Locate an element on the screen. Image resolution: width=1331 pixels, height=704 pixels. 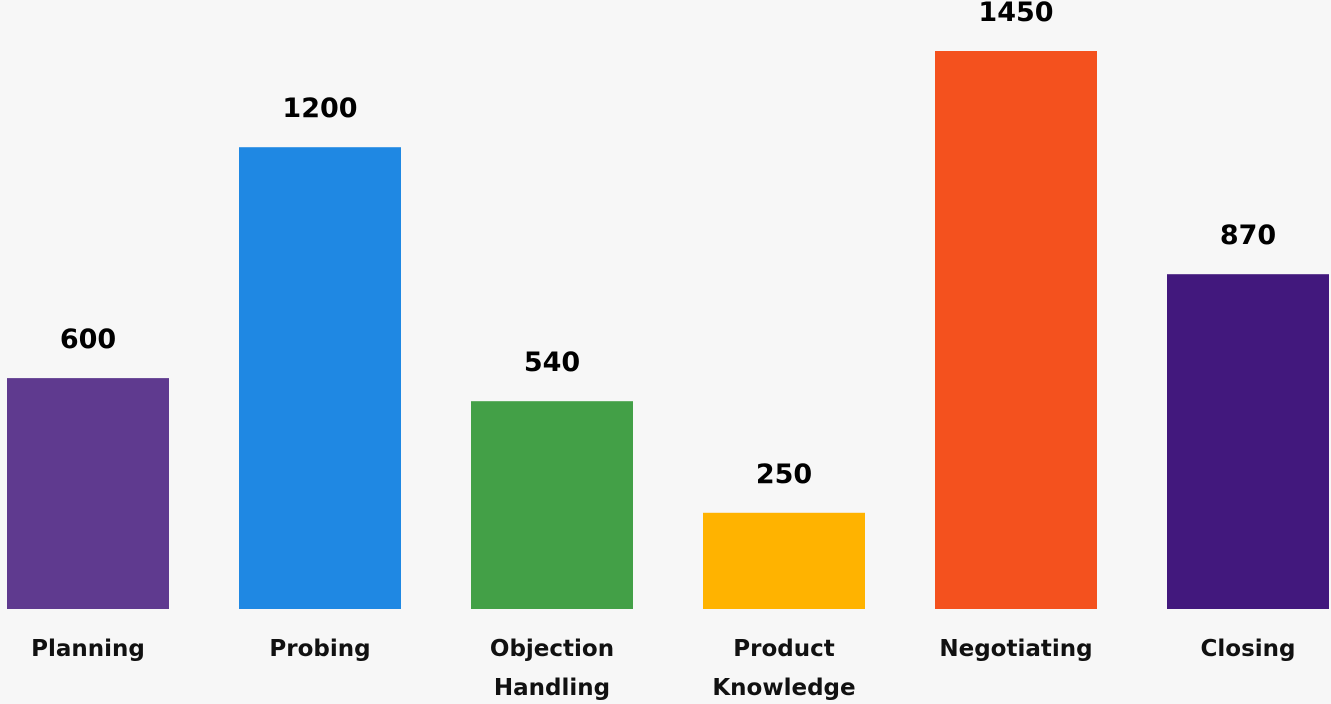
value-label-0: 600 is located at coordinates (88, 339).